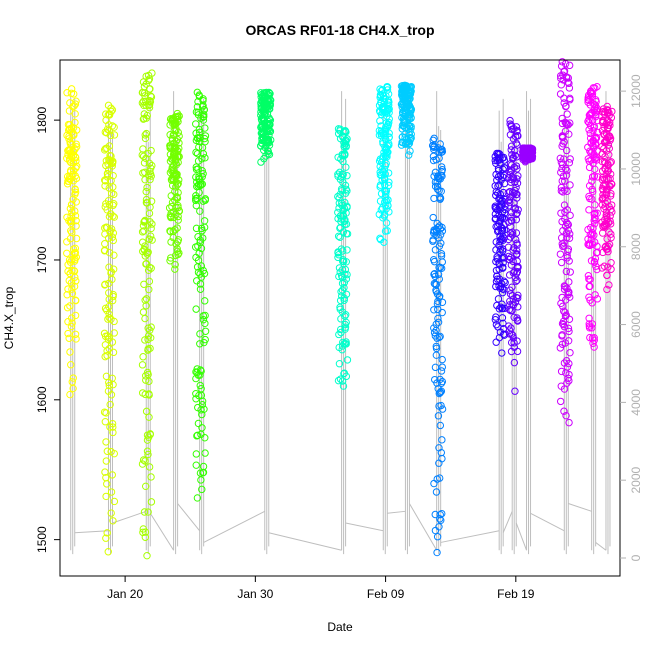  Describe the element at coordinates (42, 539) in the screenshot. I see `y-tick-label: 1500` at that location.